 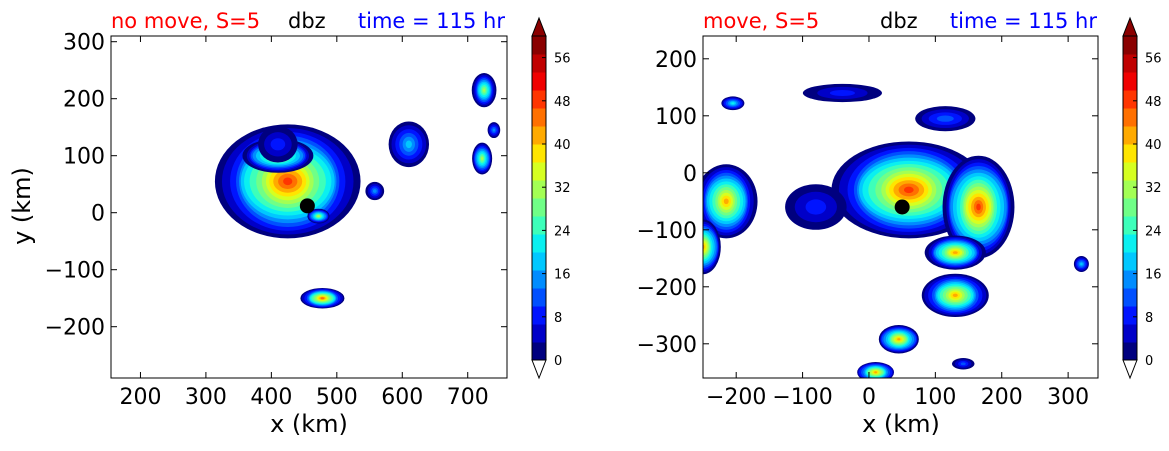 I want to click on y-tick-label: 200, so click(x=676, y=60).